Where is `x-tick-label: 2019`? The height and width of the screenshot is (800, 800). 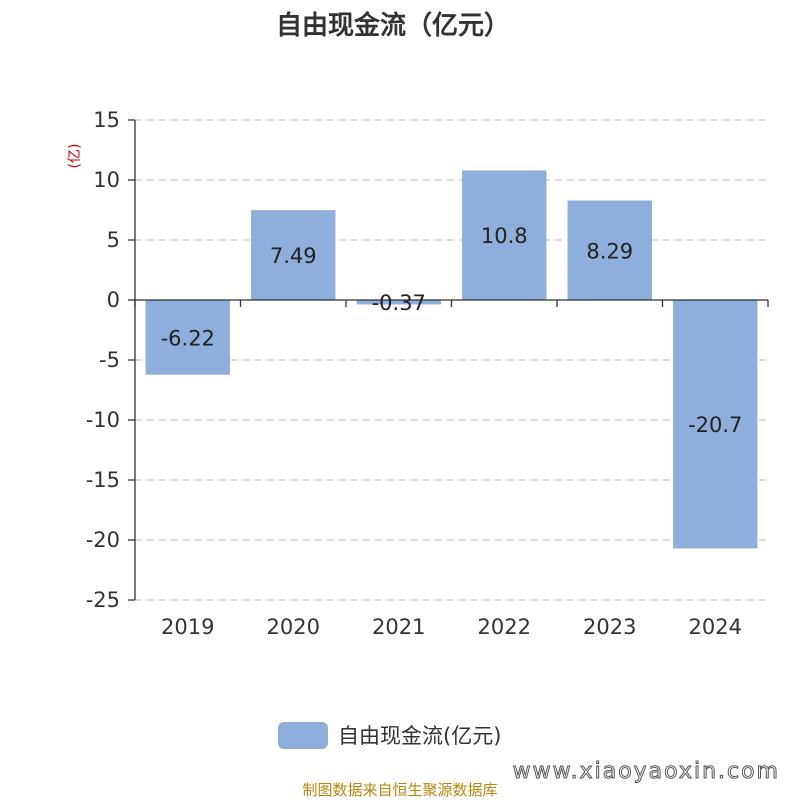 x-tick-label: 2019 is located at coordinates (187, 627).